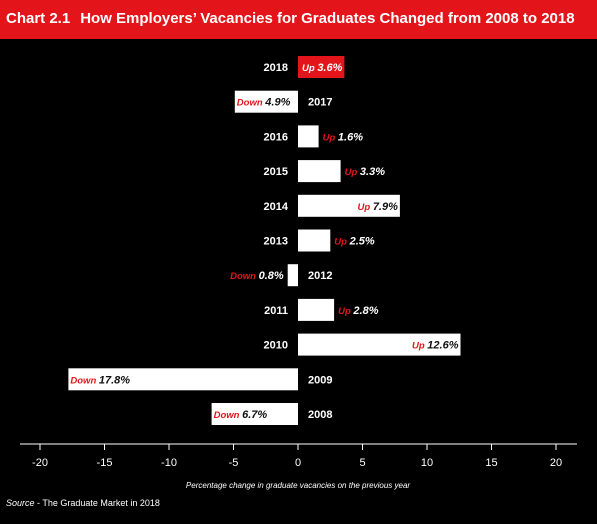  I want to click on source-value: - The Graduate Market in 2018, so click(97, 503).